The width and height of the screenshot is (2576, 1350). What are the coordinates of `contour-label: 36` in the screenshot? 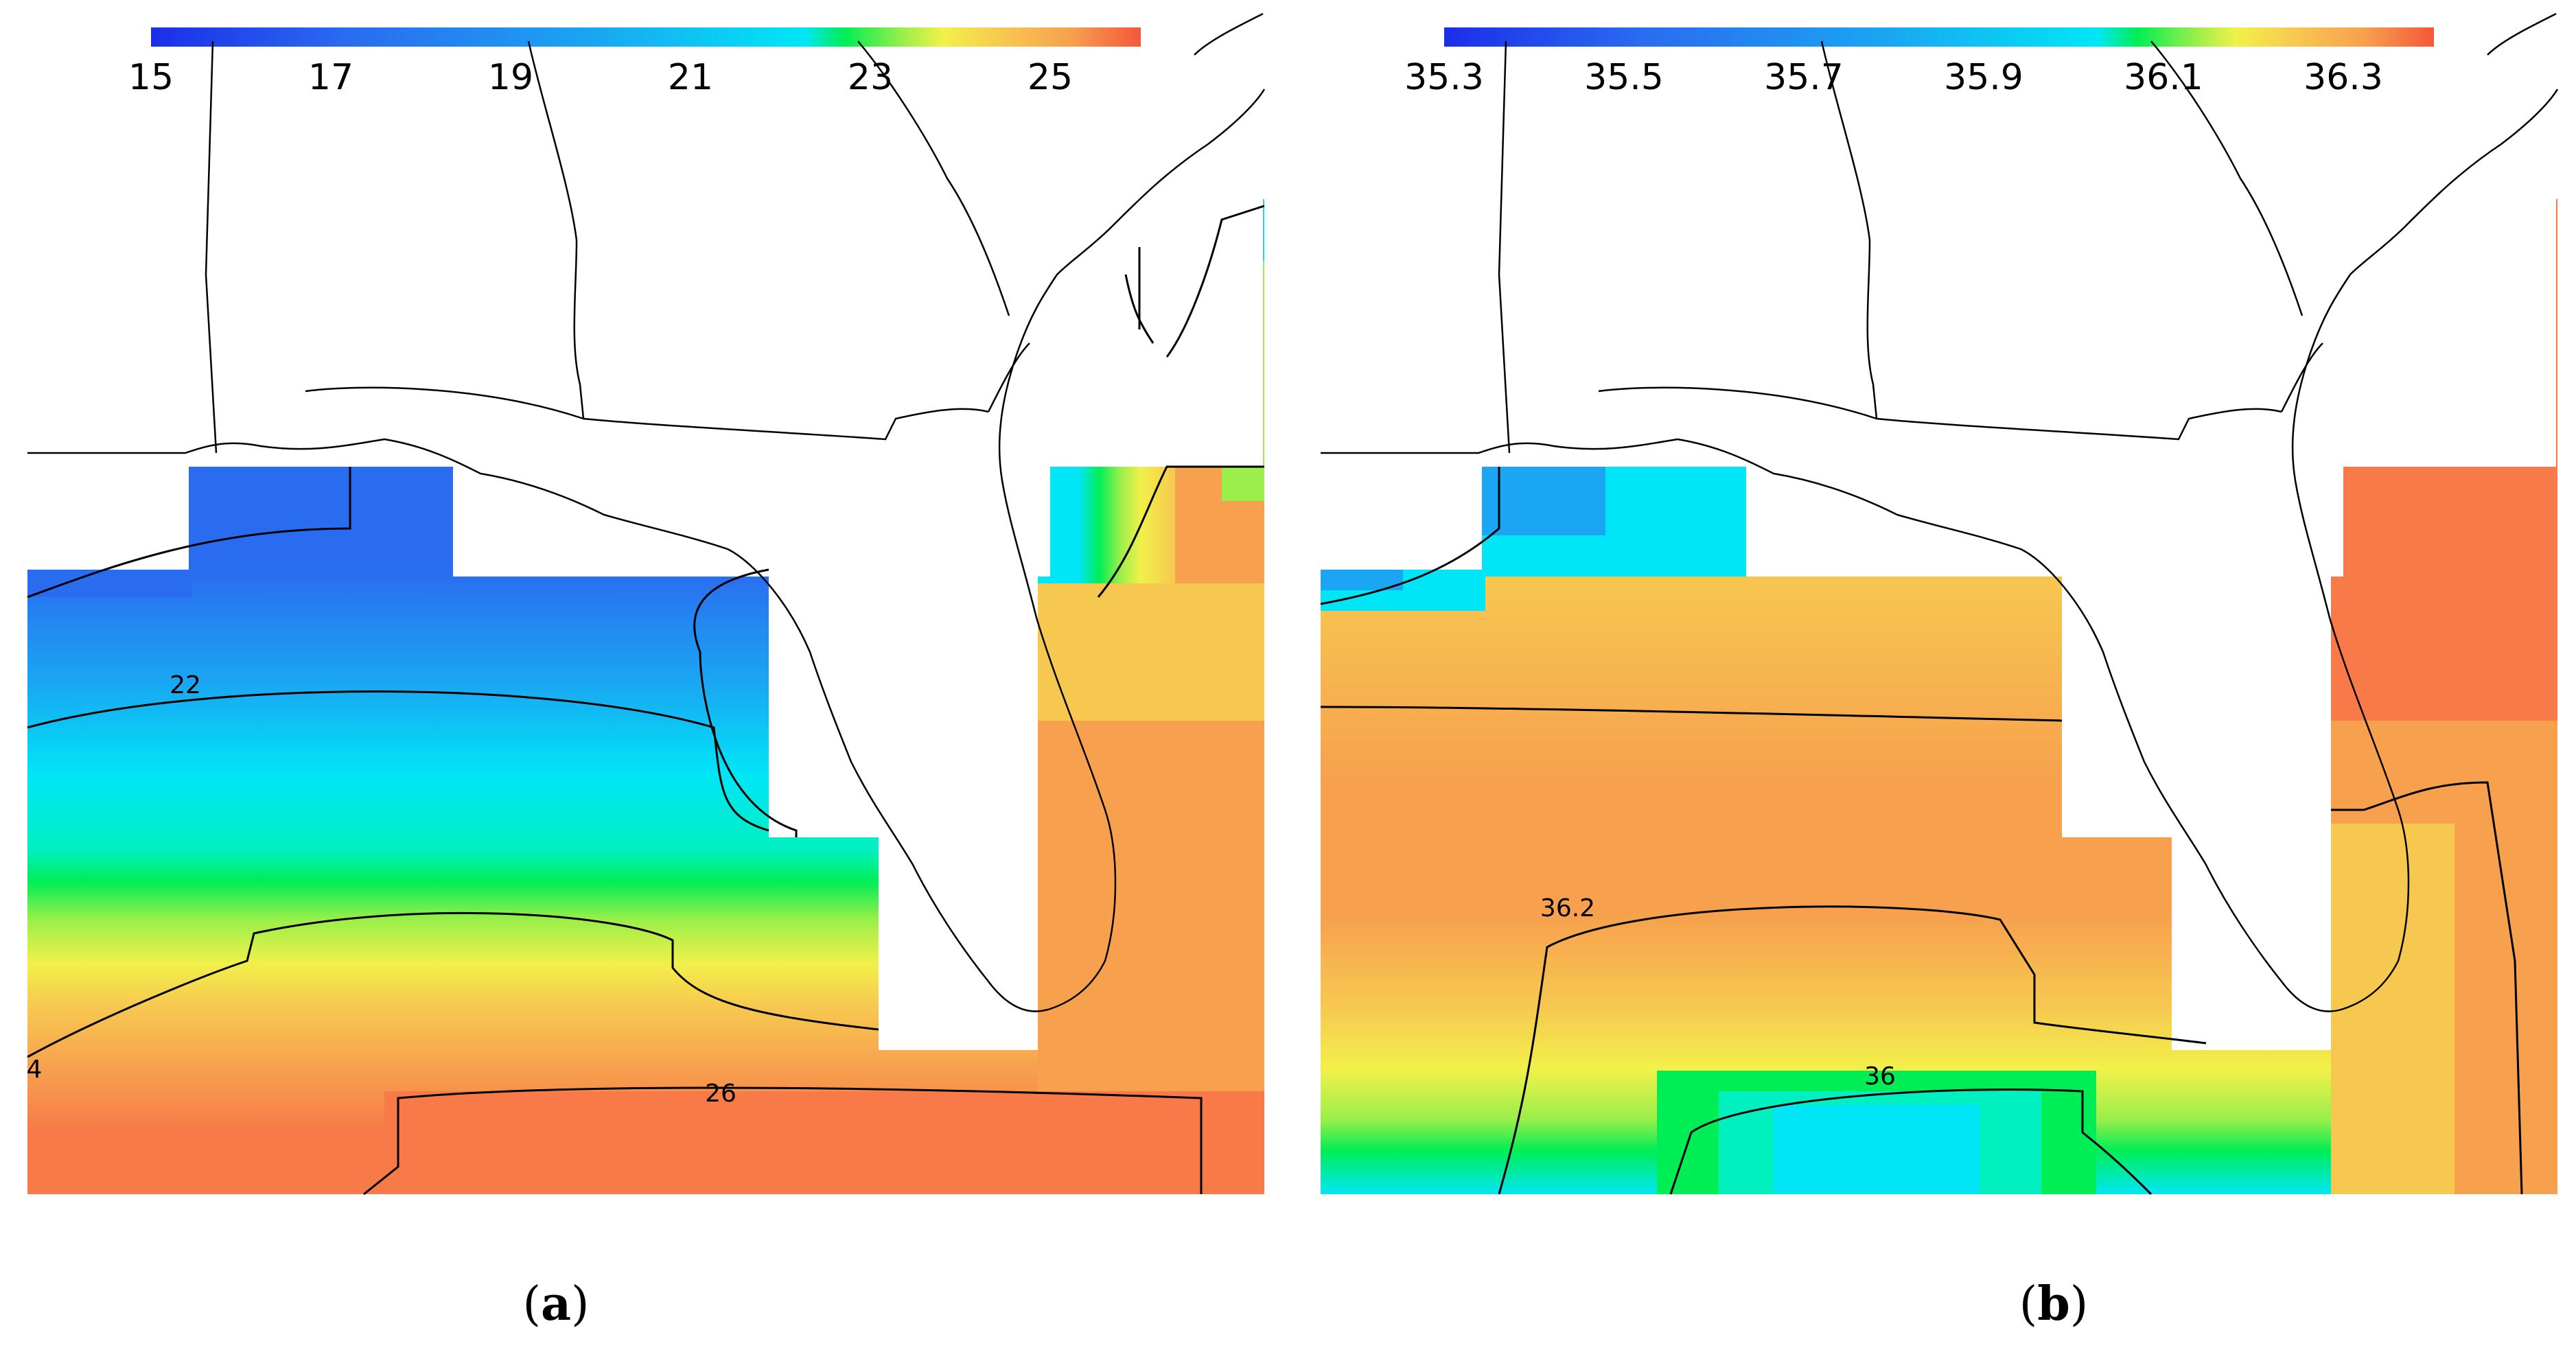 It's located at (1880, 1076).